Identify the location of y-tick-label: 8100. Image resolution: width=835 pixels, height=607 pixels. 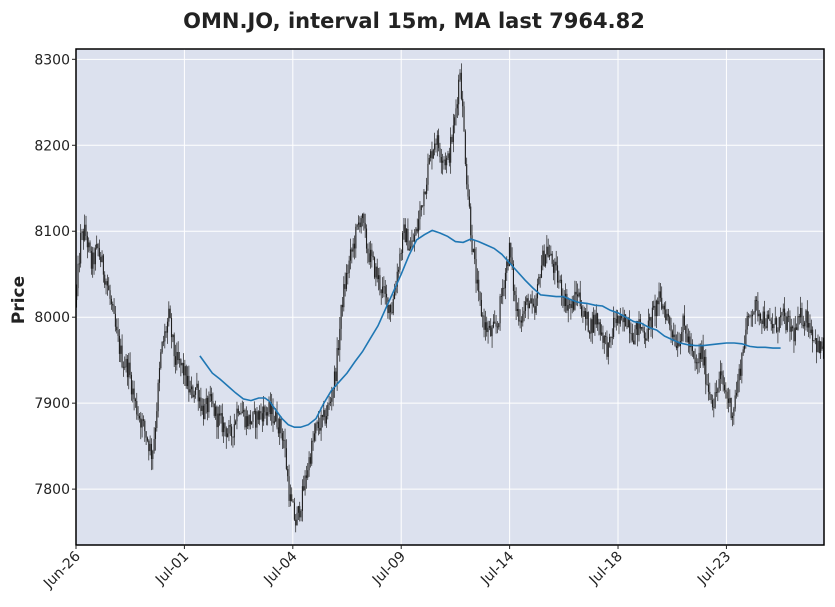
(52, 232).